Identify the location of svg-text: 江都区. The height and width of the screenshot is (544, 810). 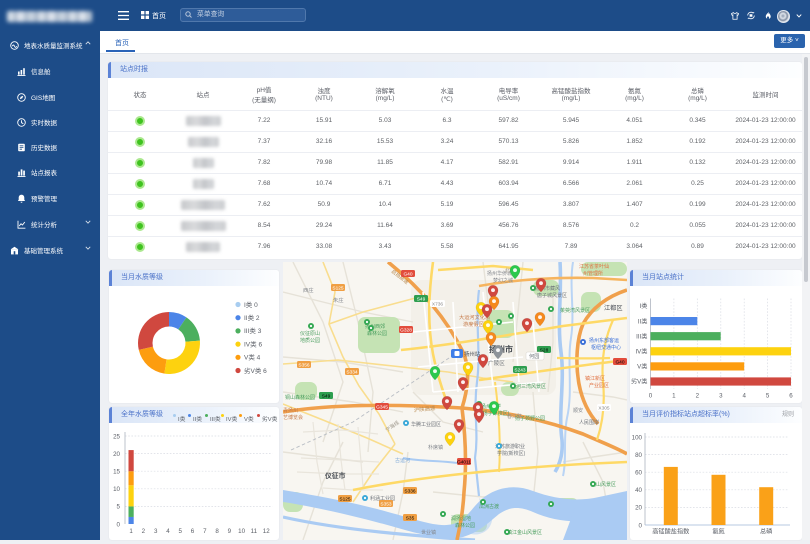
(613, 308).